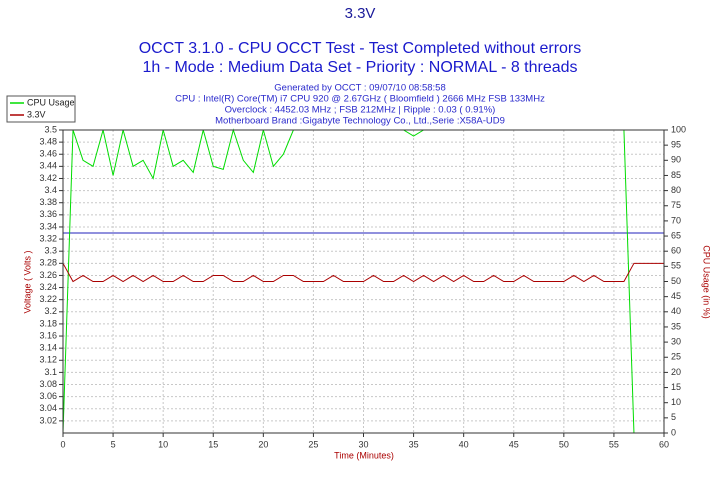  I want to click on y2-tick-label: 10, so click(676, 402).